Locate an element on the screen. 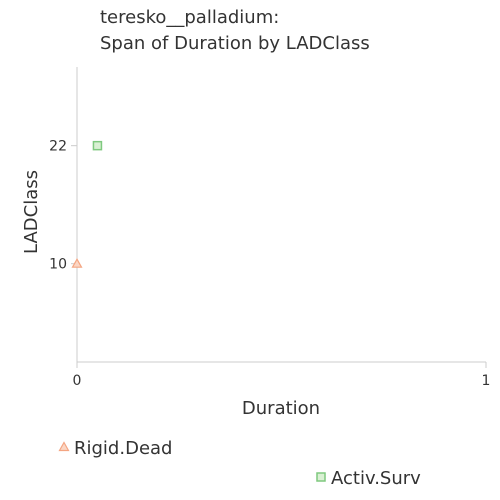 The image size is (500, 500). y-tick-label: 22 is located at coordinates (58, 147).